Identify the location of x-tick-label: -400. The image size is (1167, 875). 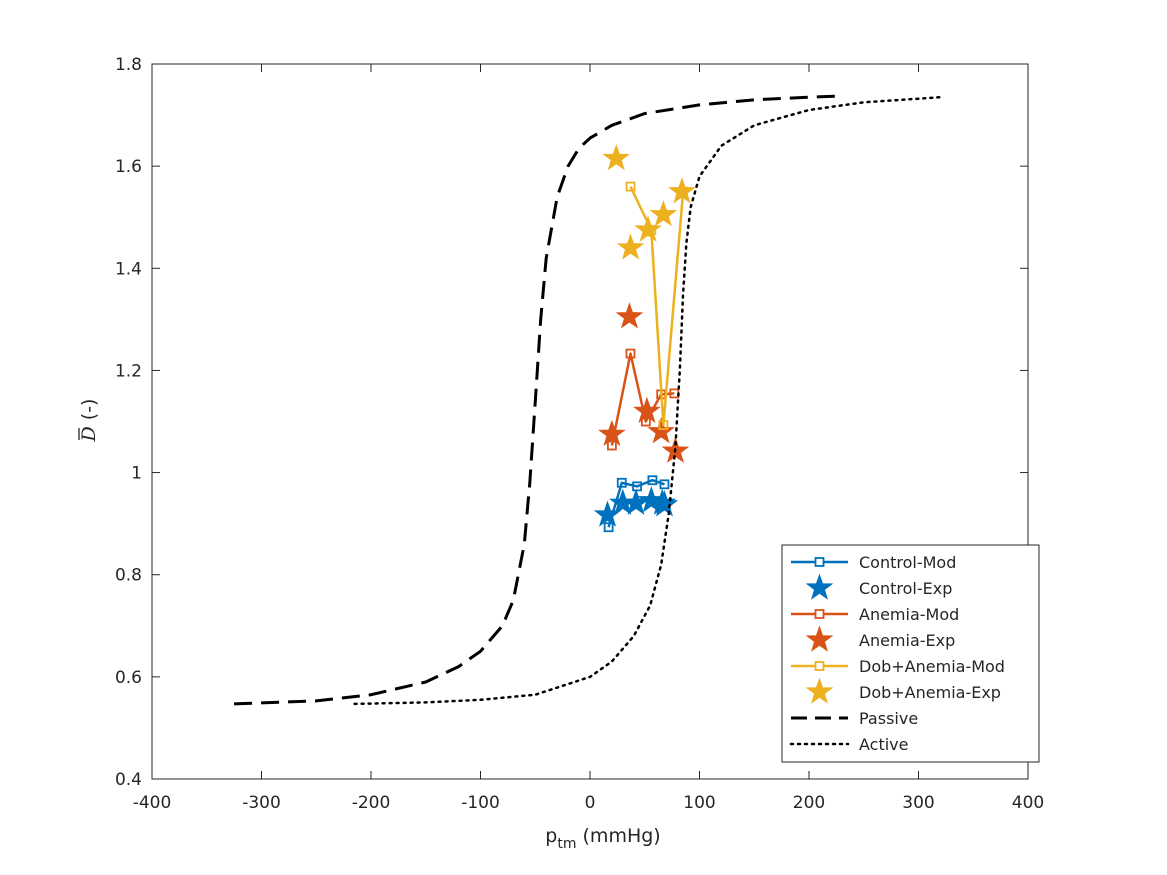
(152, 803).